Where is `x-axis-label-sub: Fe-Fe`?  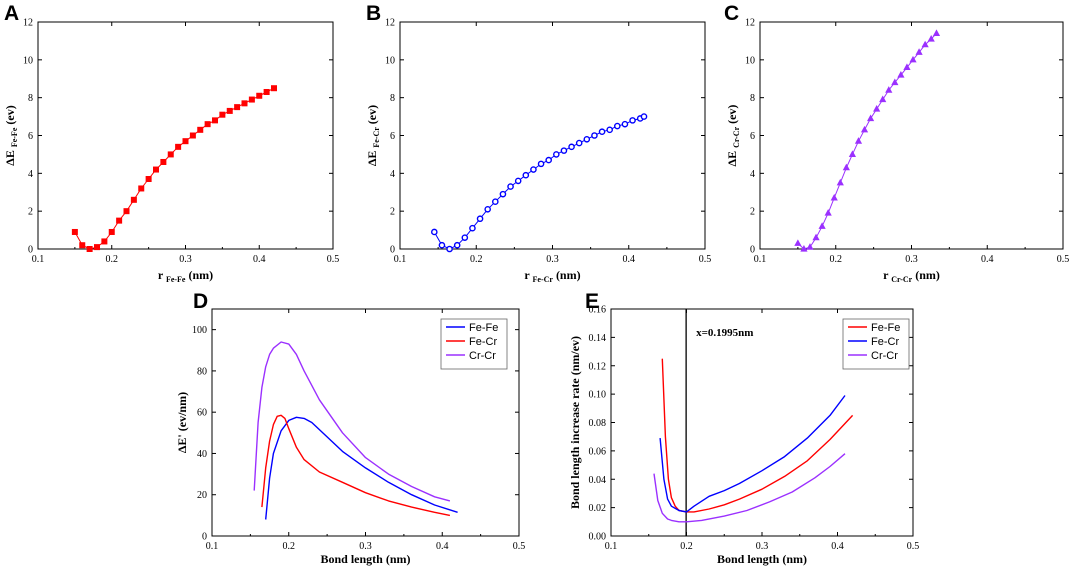 x-axis-label-sub: Fe-Fe is located at coordinates (176, 279).